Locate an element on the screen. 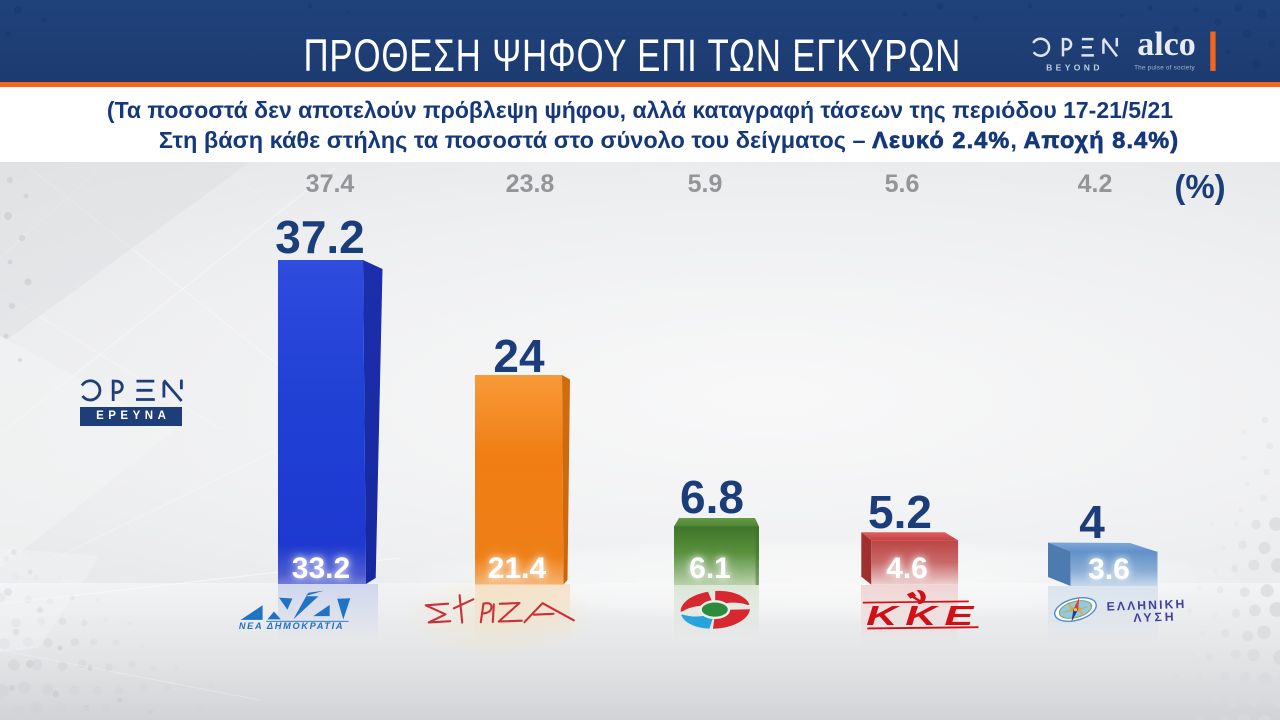  svg-text: ΛΥΣΗ is located at coordinates (1155, 618).